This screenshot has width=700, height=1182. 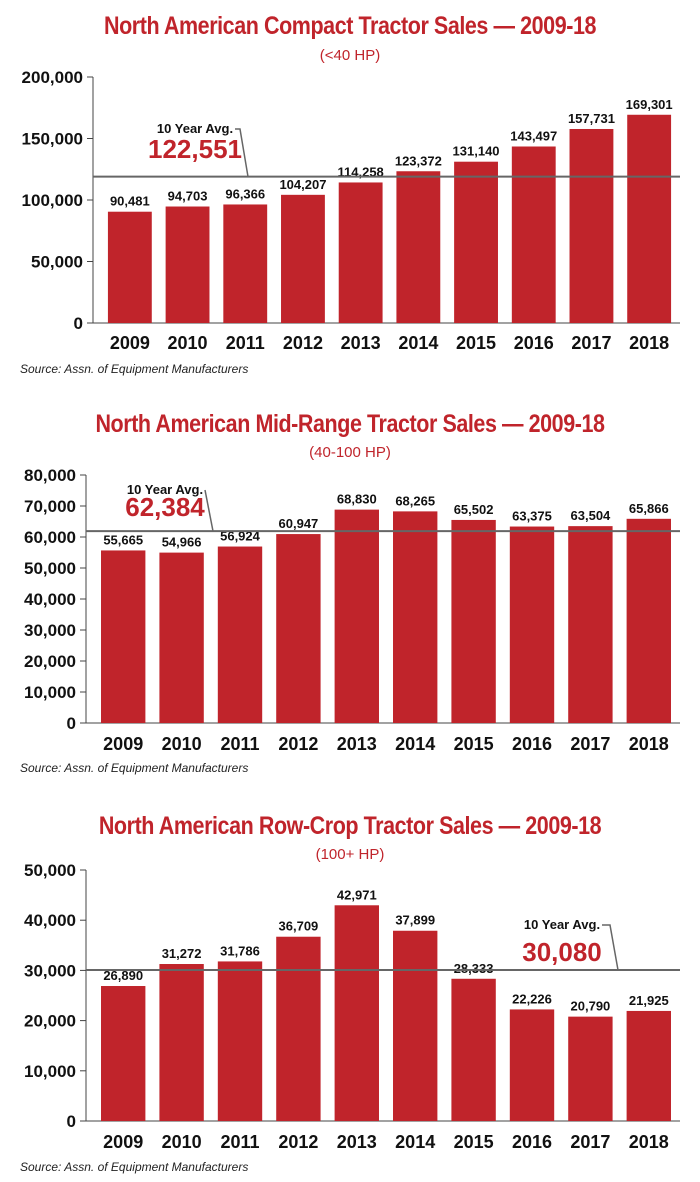 I want to click on data-label: 90,481, so click(x=130, y=201).